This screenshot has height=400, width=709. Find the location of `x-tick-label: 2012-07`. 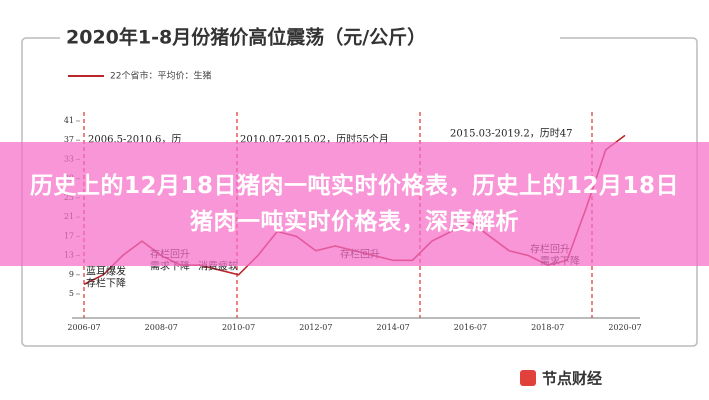

x-tick-label: 2012-07 is located at coordinates (315, 327).